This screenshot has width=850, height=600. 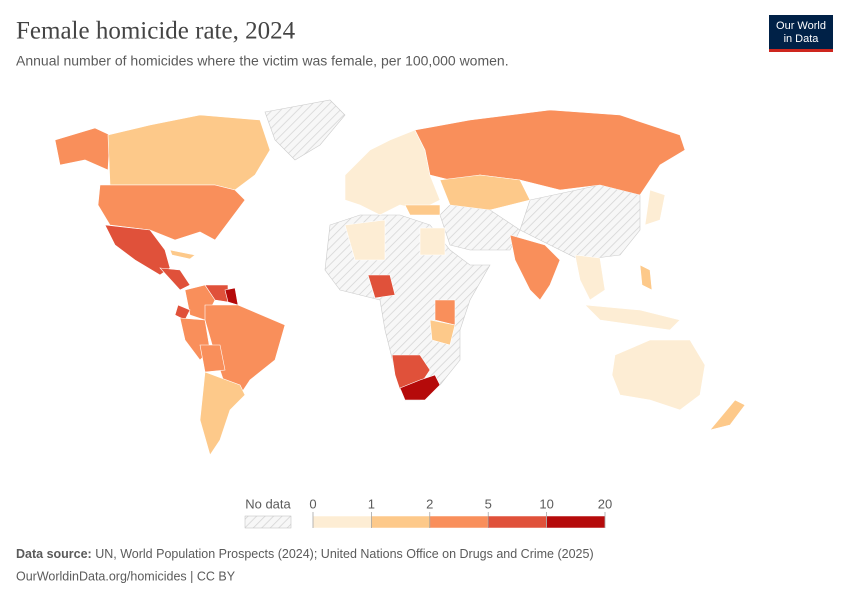 I want to click on logo-underline, so click(x=801, y=50).